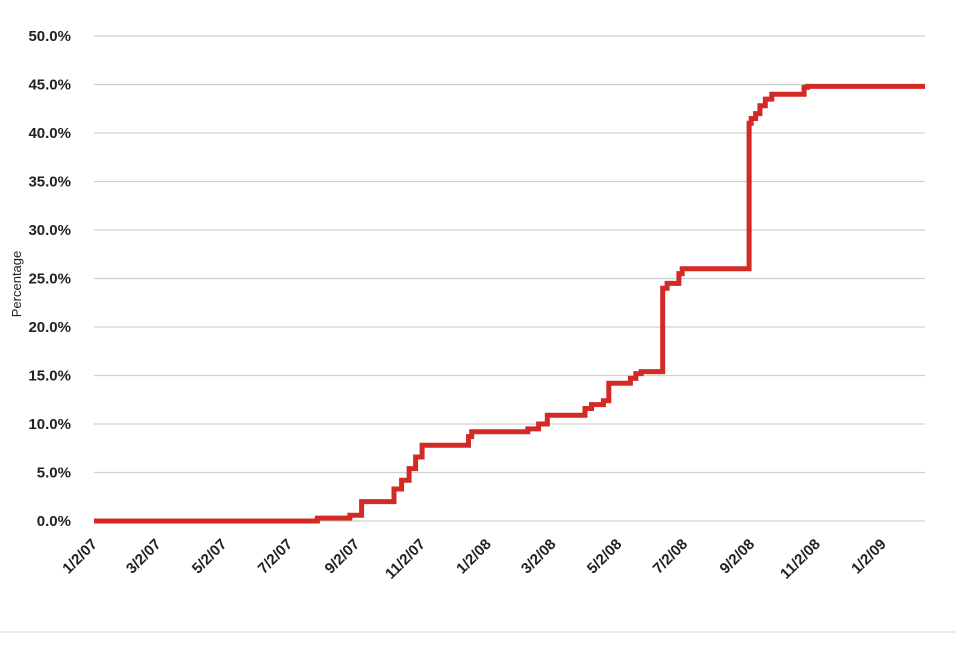  What do you see at coordinates (605, 557) in the screenshot?
I see `x-tick-label: 5/2/08` at bounding box center [605, 557].